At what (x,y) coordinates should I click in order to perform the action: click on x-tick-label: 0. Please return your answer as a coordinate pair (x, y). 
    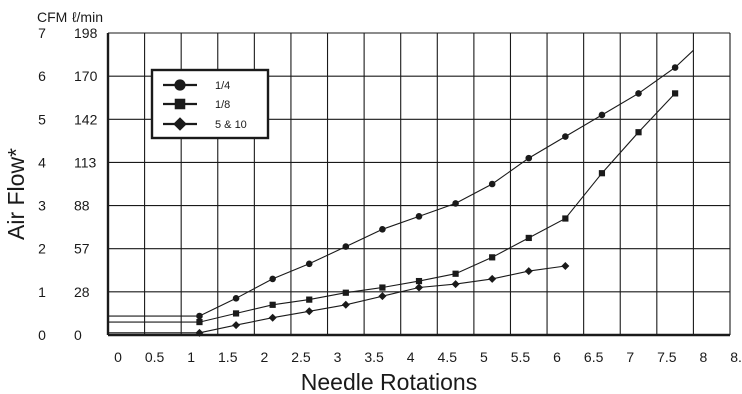
    Looking at the image, I should click on (118, 357).